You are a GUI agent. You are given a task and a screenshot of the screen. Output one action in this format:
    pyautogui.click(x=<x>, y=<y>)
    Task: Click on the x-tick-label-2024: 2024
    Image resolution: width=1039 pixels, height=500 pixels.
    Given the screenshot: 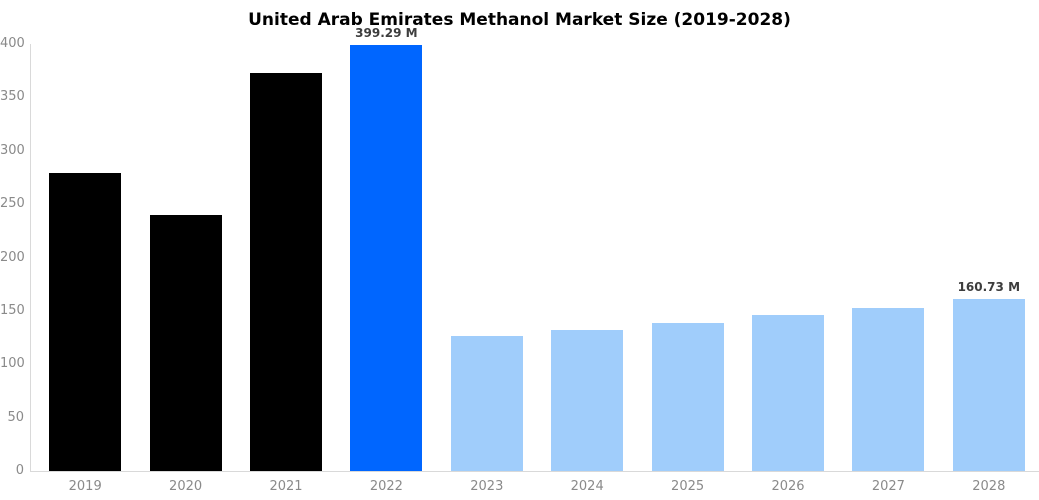 What is the action you would take?
    pyautogui.click(x=587, y=486)
    